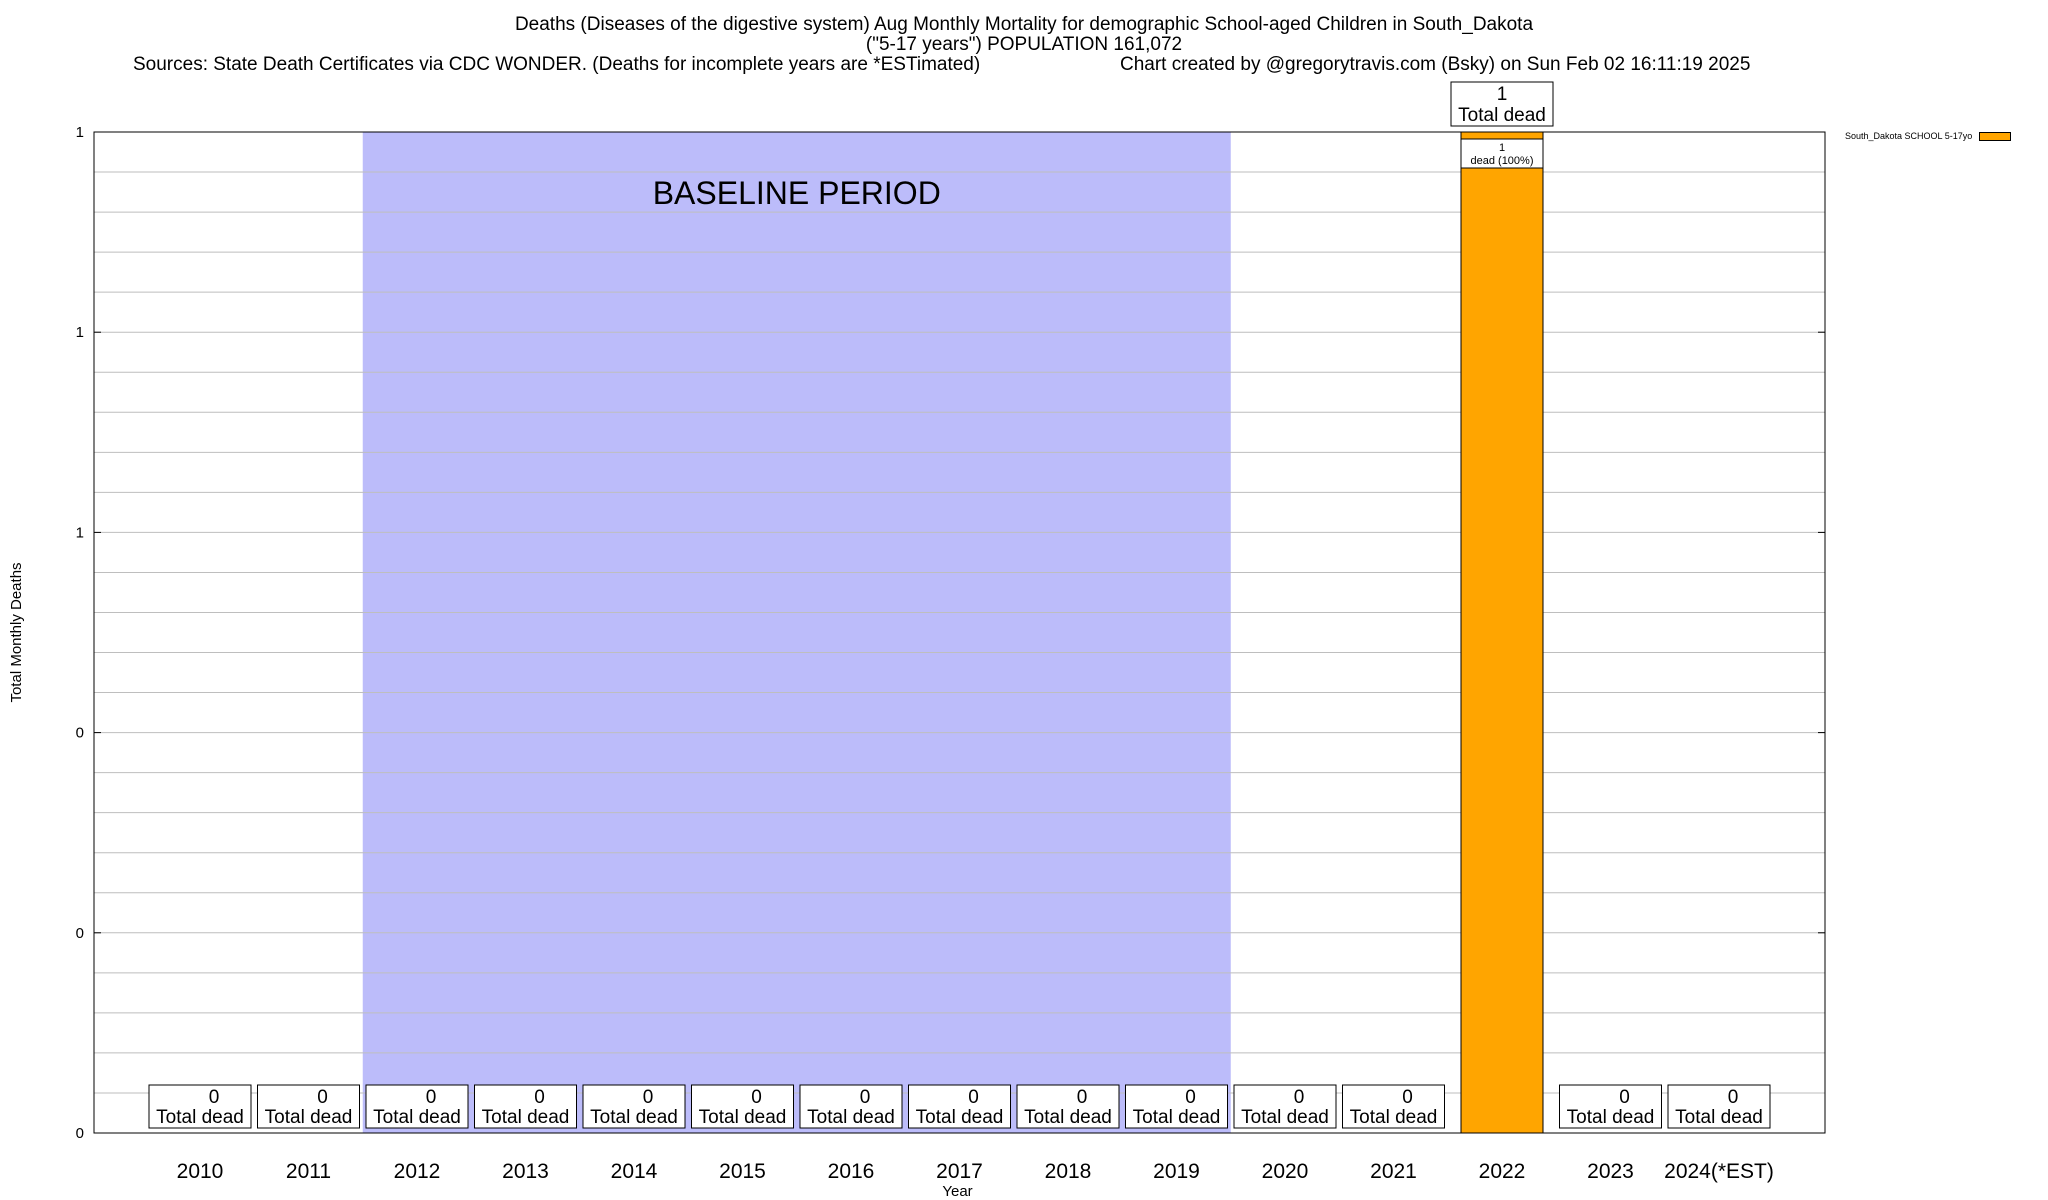  What do you see at coordinates (1285, 1171) in the screenshot?
I see `x-tick-label: 2020` at bounding box center [1285, 1171].